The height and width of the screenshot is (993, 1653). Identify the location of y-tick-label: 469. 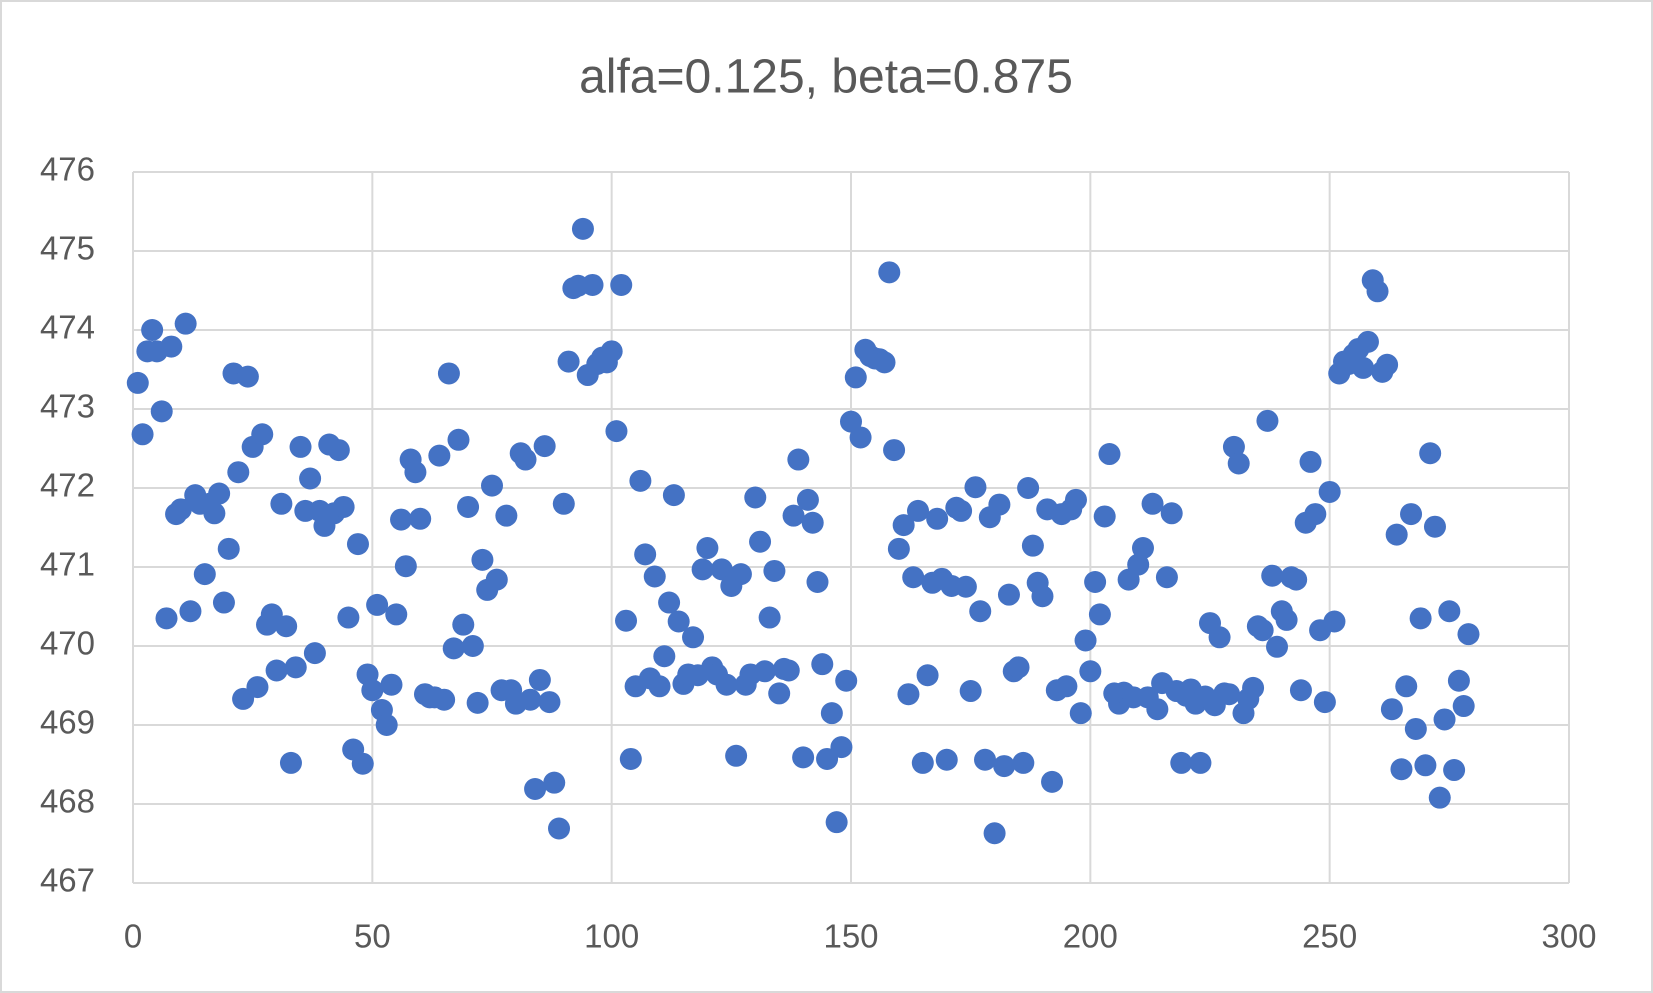
(67, 722).